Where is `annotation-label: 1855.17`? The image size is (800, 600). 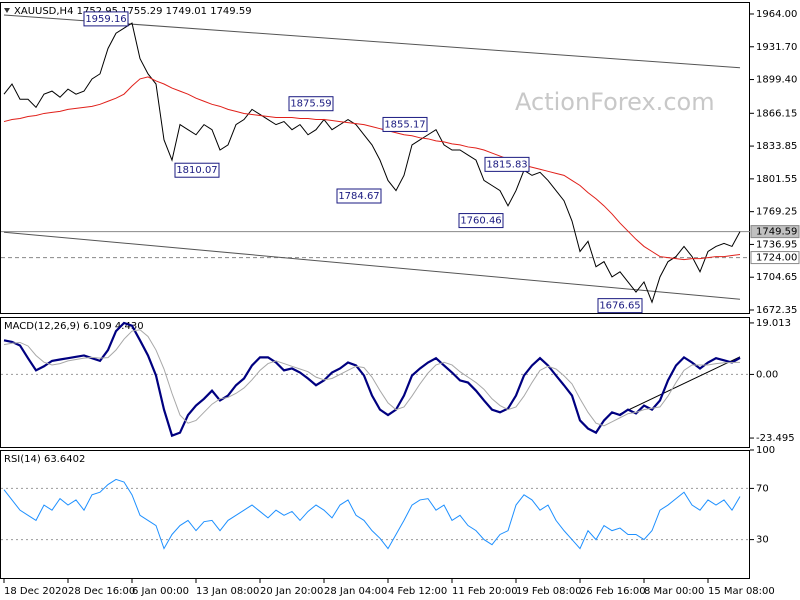 annotation-label: 1855.17 is located at coordinates (404, 124).